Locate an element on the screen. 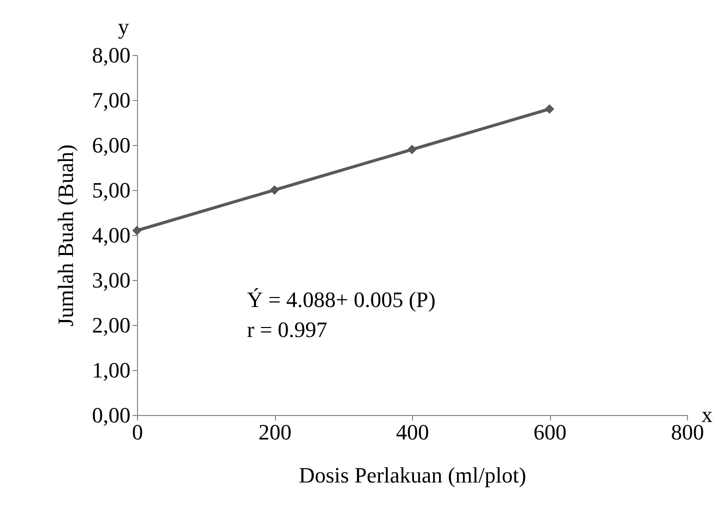  y-tick-label: 3,00 is located at coordinates (111, 280).